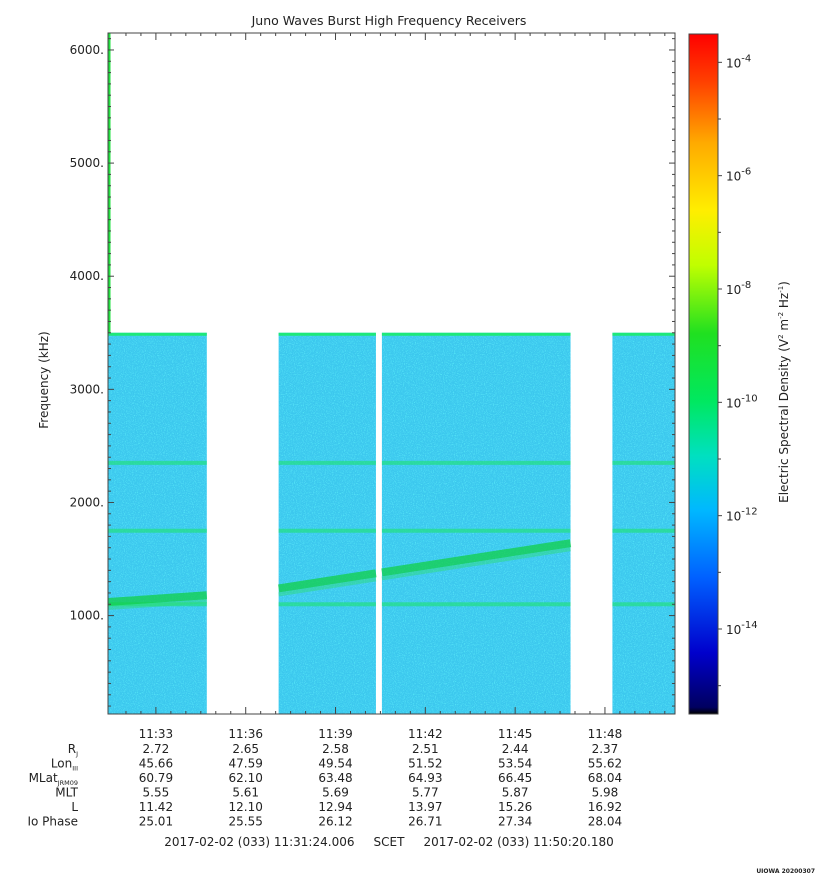 The width and height of the screenshot is (815, 880). I want to click on ephemeris-value: 63.48, so click(335, 778).